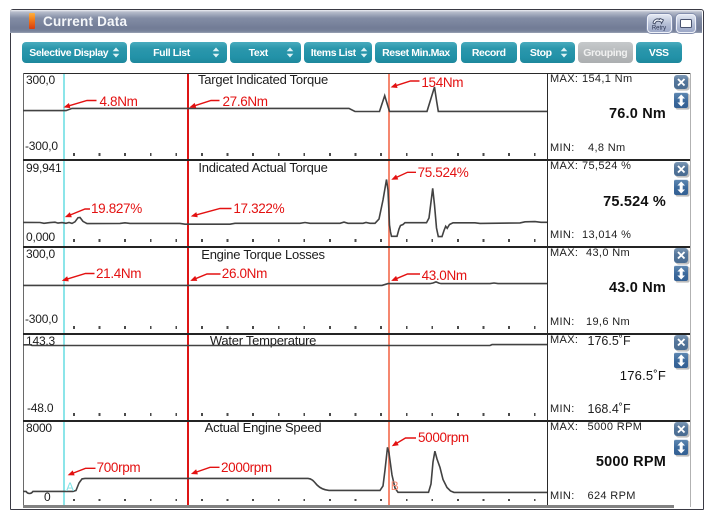  What do you see at coordinates (659, 28) in the screenshot?
I see `svg-text: Retry` at bounding box center [659, 28].